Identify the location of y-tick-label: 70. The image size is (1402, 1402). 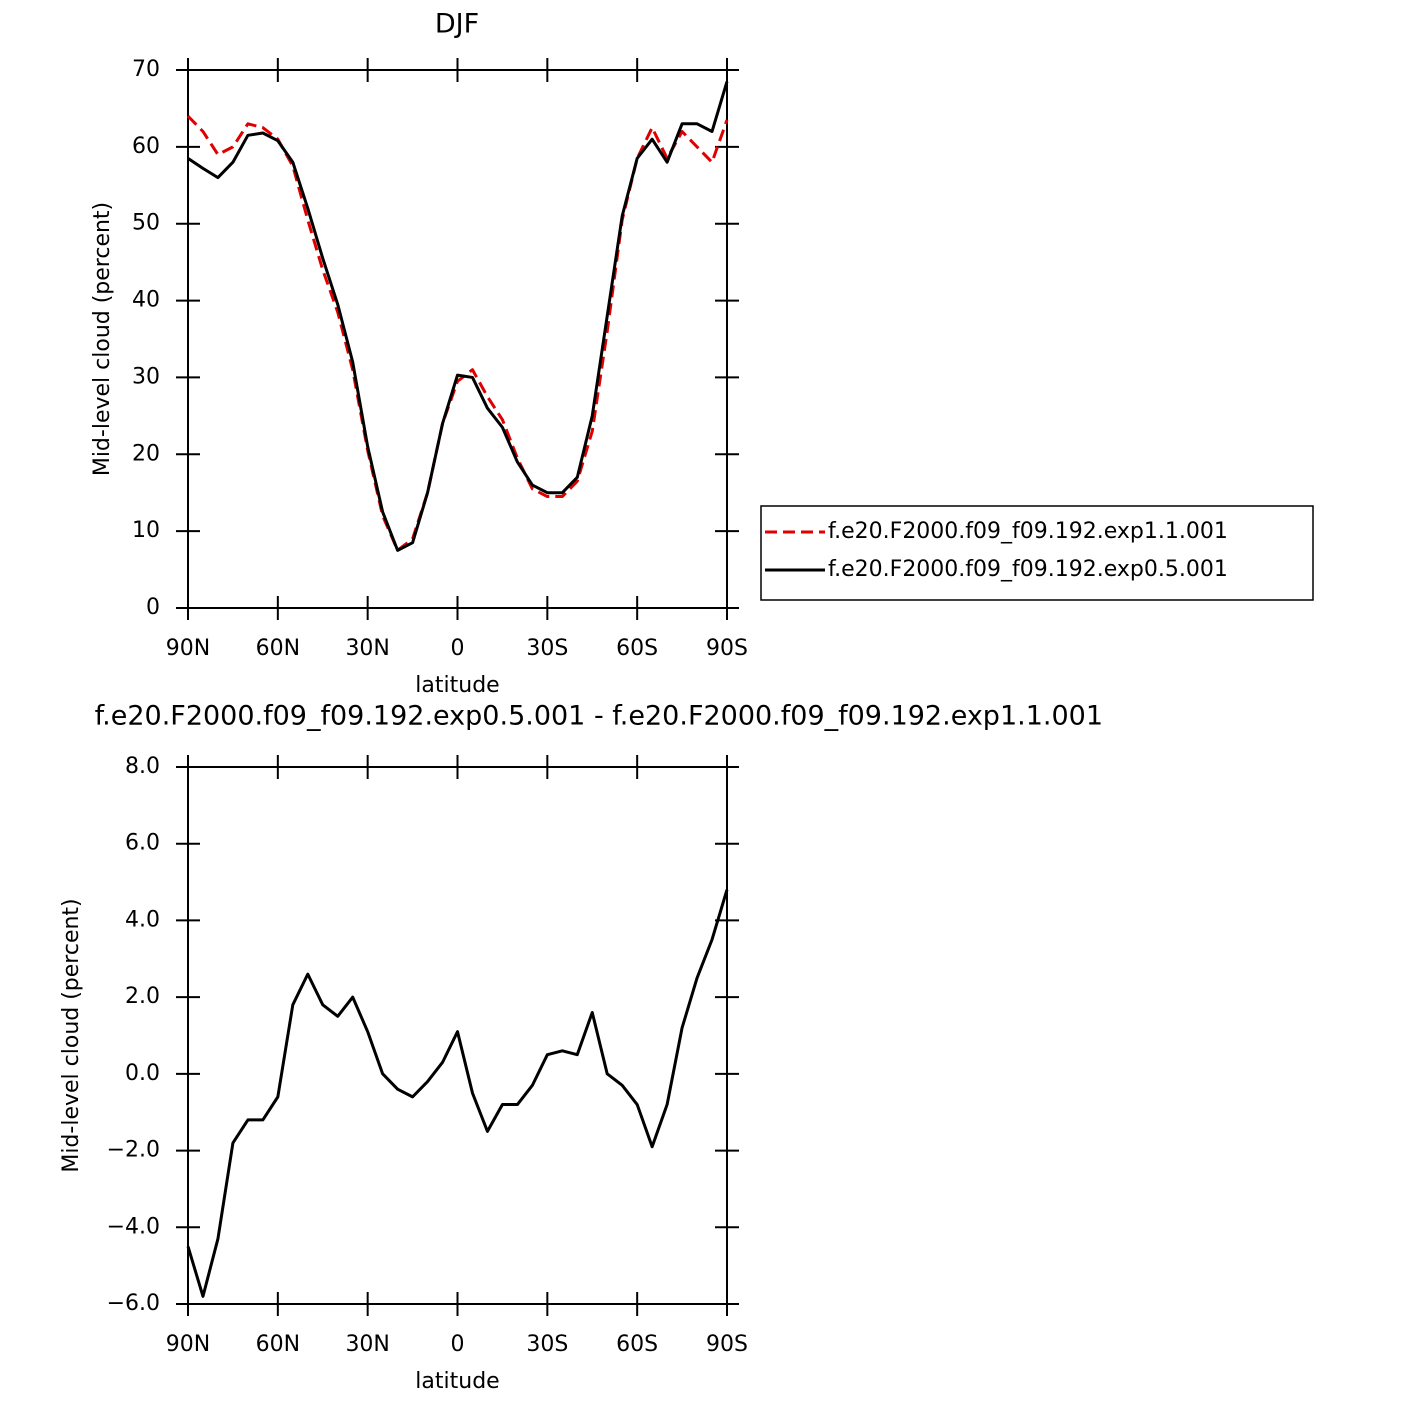
(146, 69).